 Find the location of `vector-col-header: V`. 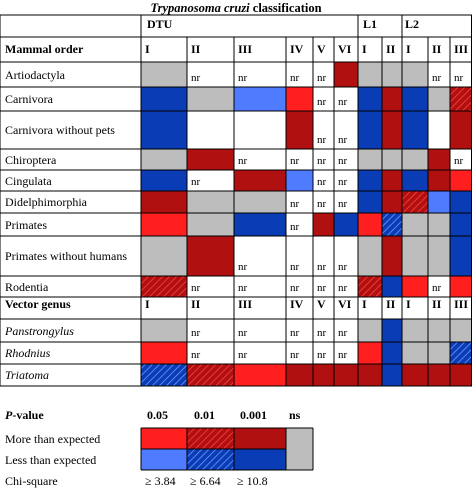

vector-col-header: V is located at coordinates (321, 304).